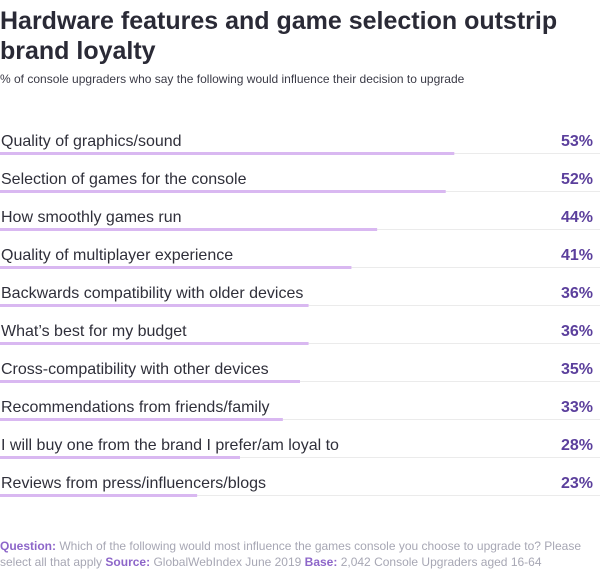  I want to click on category-label: Selection of games for the console, so click(124, 179).